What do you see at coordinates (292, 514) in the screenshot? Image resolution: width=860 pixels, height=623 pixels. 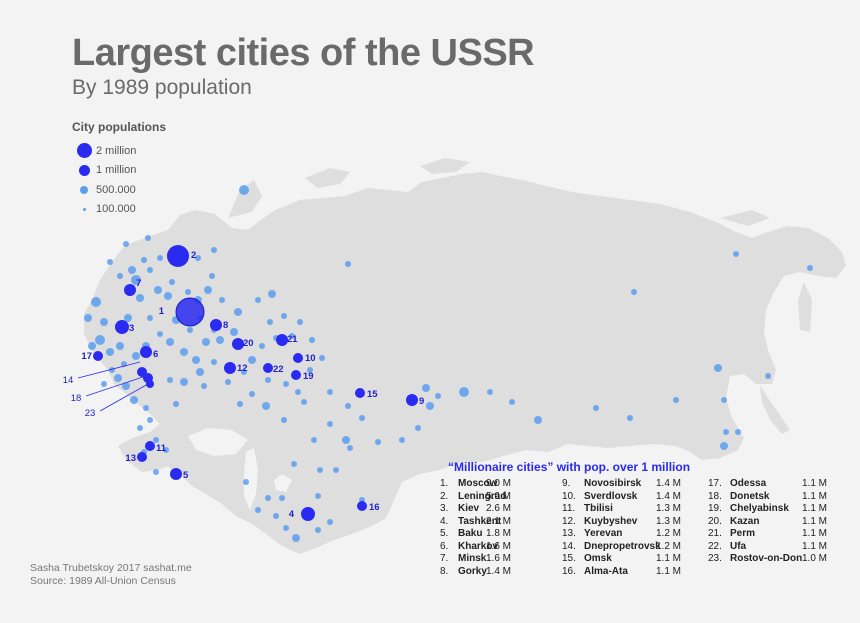 I see `city-label-4: 4` at bounding box center [292, 514].